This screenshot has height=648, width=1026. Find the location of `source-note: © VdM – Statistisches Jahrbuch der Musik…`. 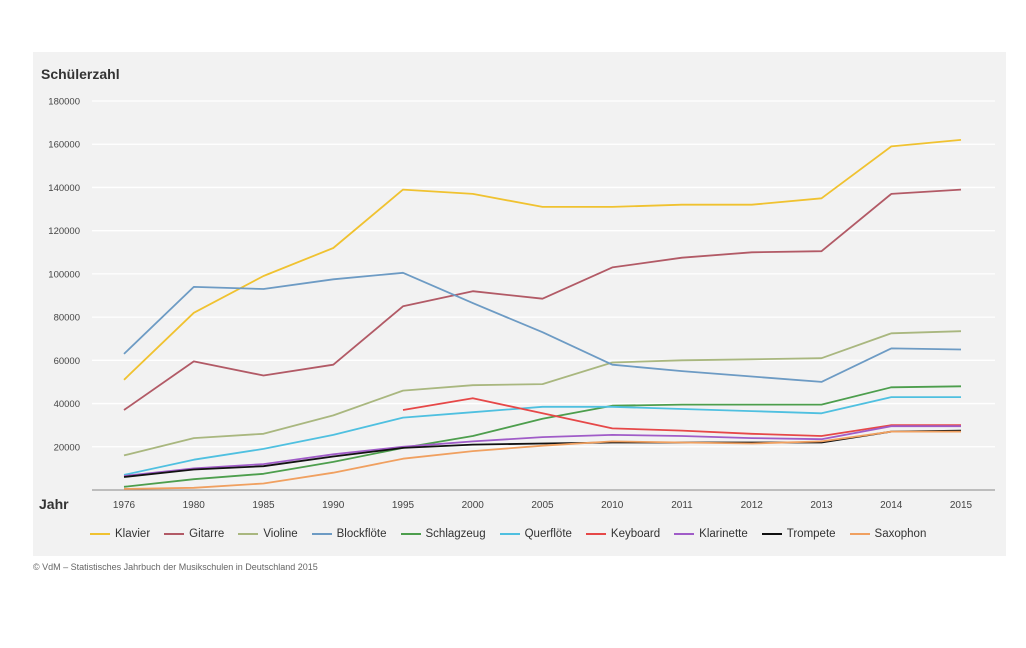

source-note: © VdM – Statistisches Jahrbuch der Musik… is located at coordinates (175, 567).